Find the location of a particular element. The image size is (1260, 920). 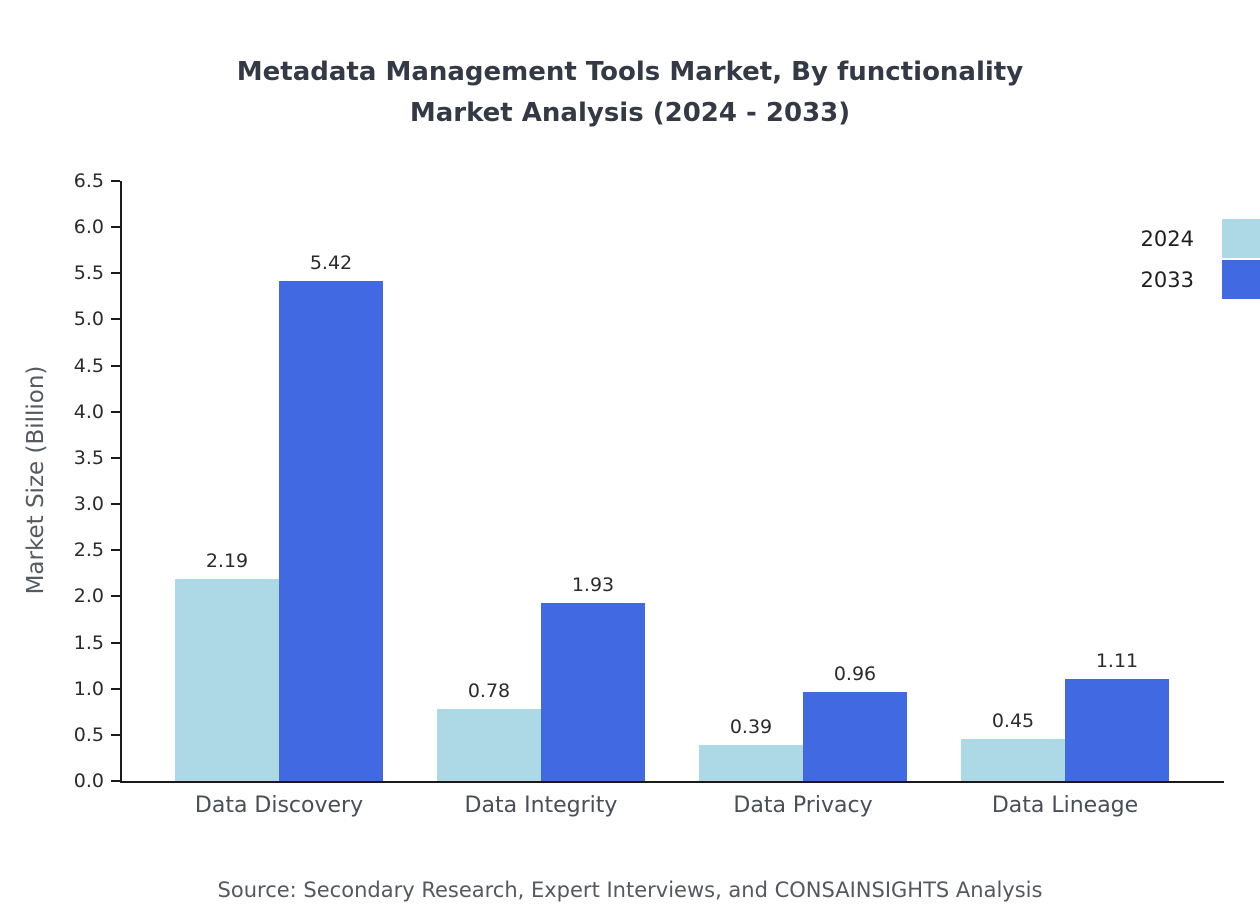

y-tick-mark-4.0 is located at coordinates (115, 411).